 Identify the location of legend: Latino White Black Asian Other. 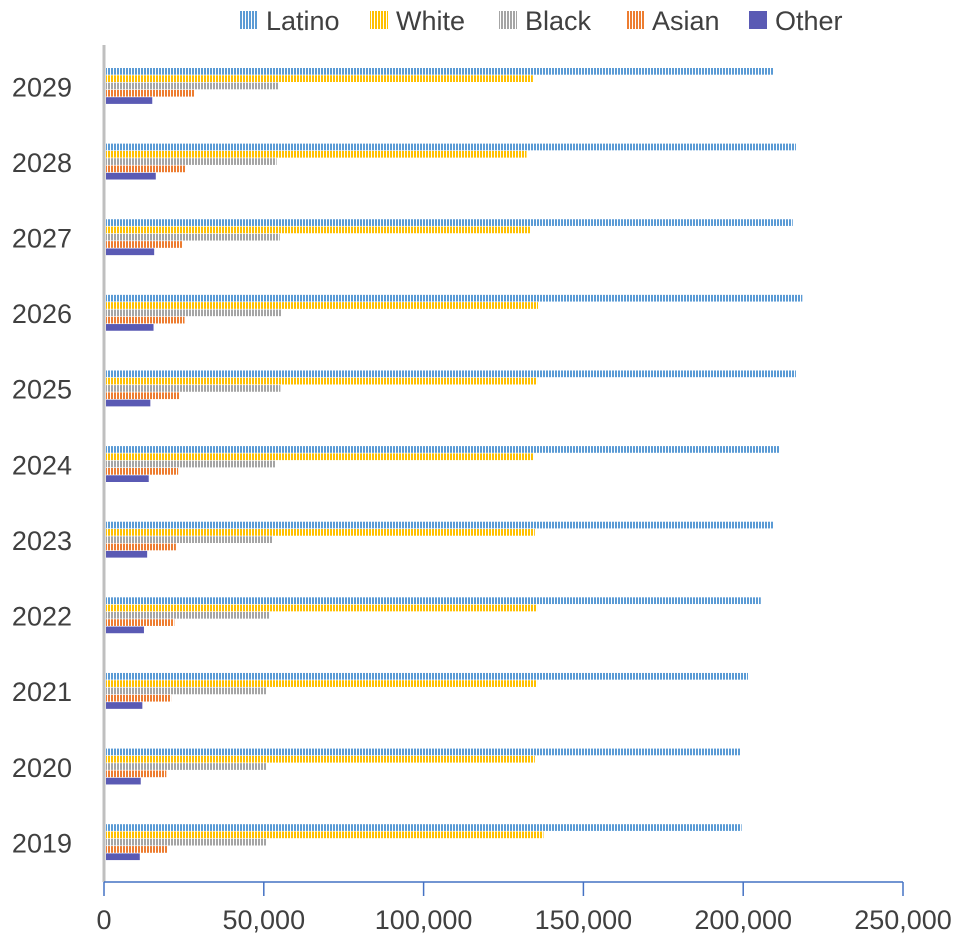
(541, 21).